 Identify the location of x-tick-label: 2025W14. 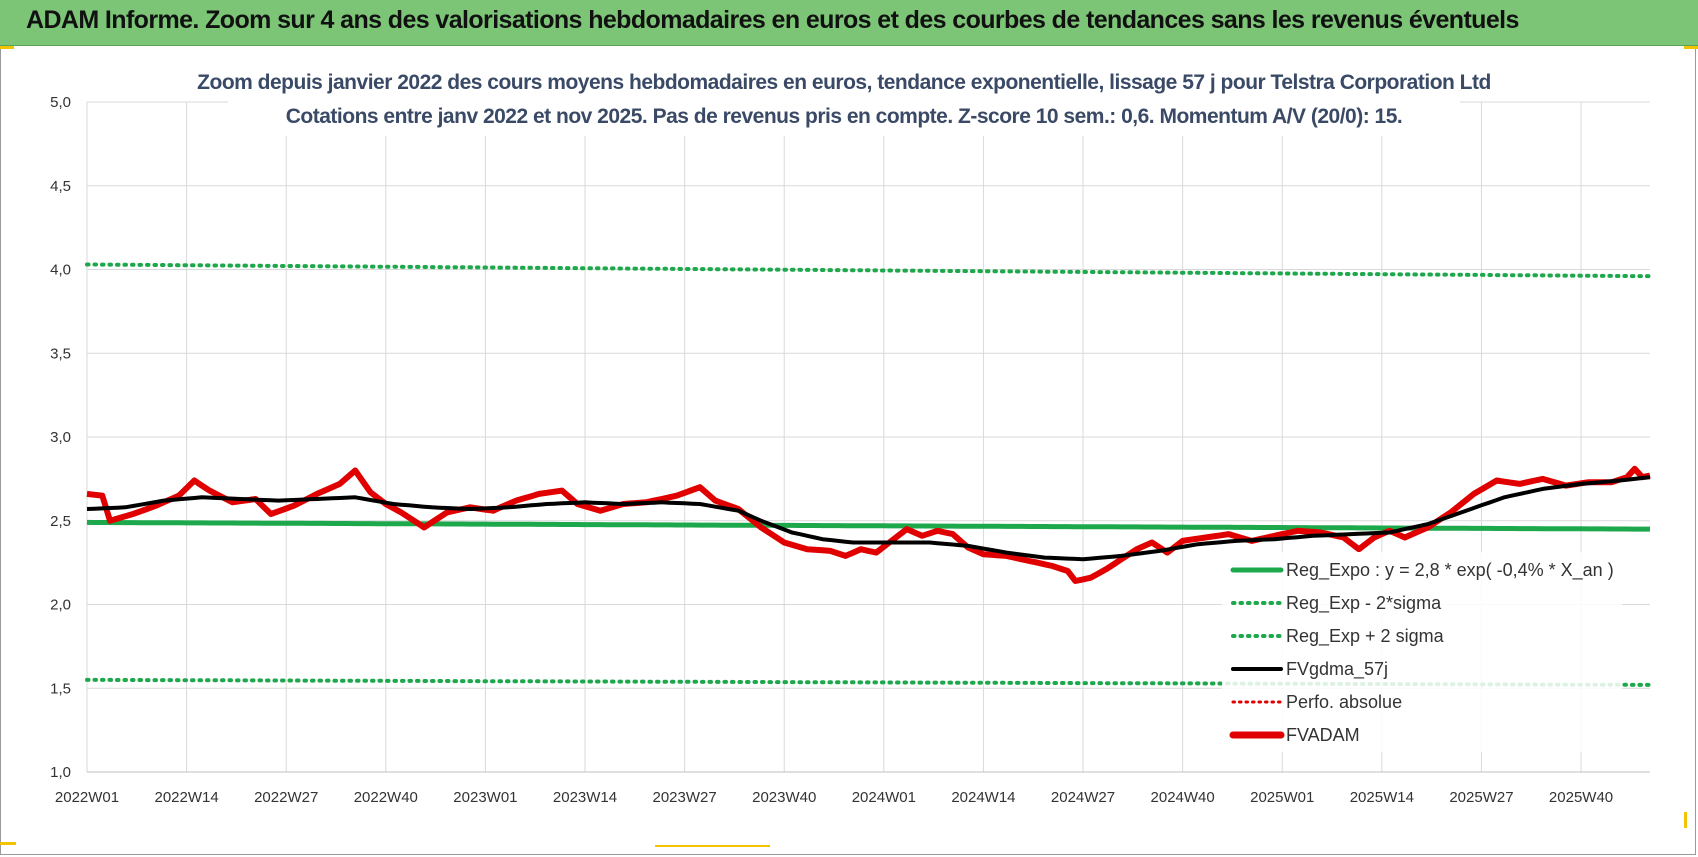
(1382, 797).